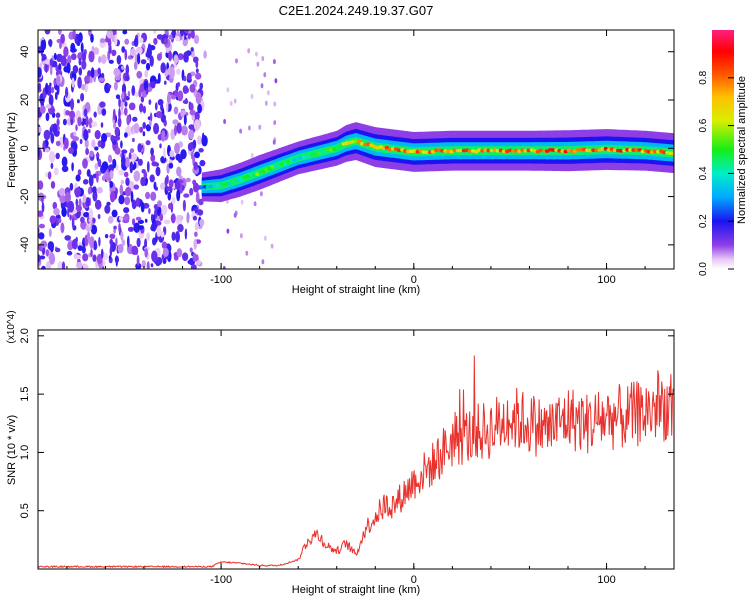 This screenshot has height=600, width=750. I want to click on snr-x-label: Height of straight line (km), so click(356, 590).